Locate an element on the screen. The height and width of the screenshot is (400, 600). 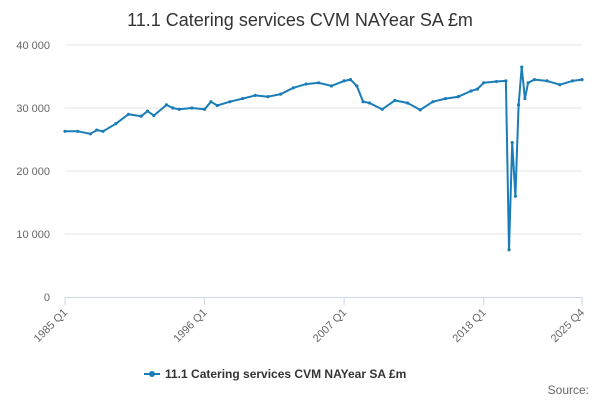
y-tick-label: 30 000 is located at coordinates (33, 109).